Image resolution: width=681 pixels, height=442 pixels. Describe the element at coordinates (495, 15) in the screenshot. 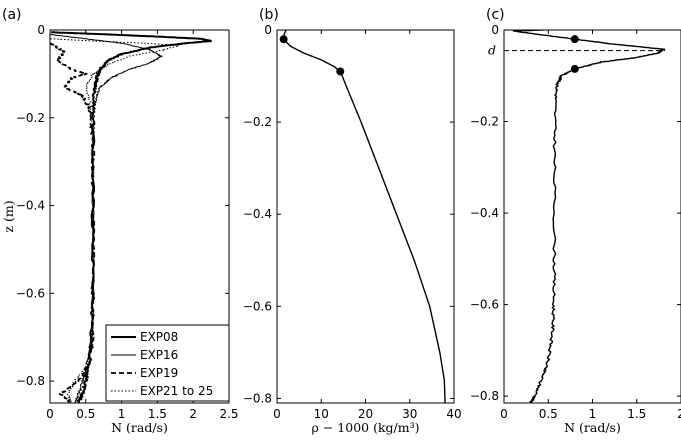

I see `panel-label: (c)` at that location.